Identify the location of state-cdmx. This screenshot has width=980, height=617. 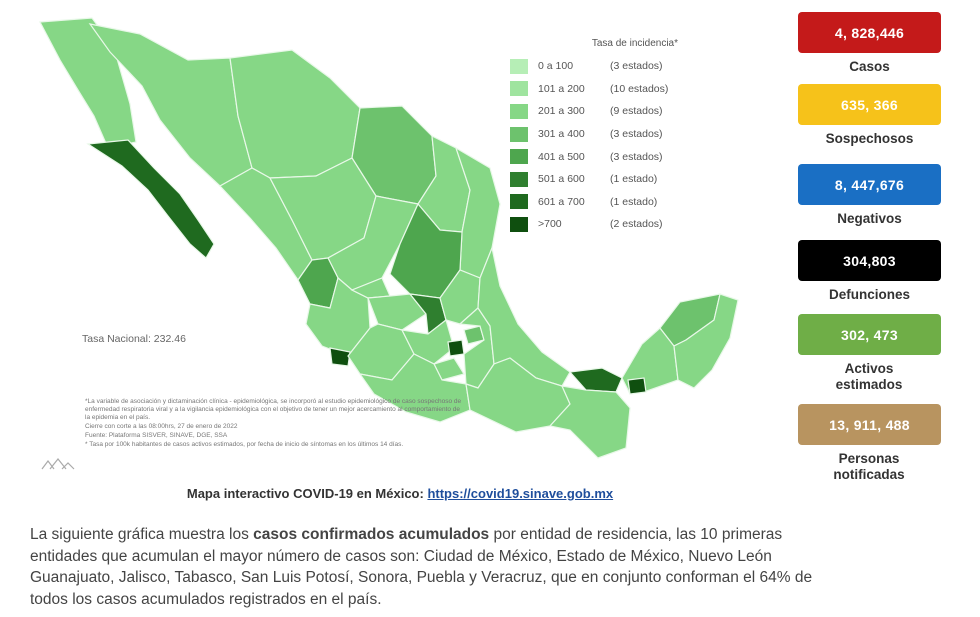
(456, 348).